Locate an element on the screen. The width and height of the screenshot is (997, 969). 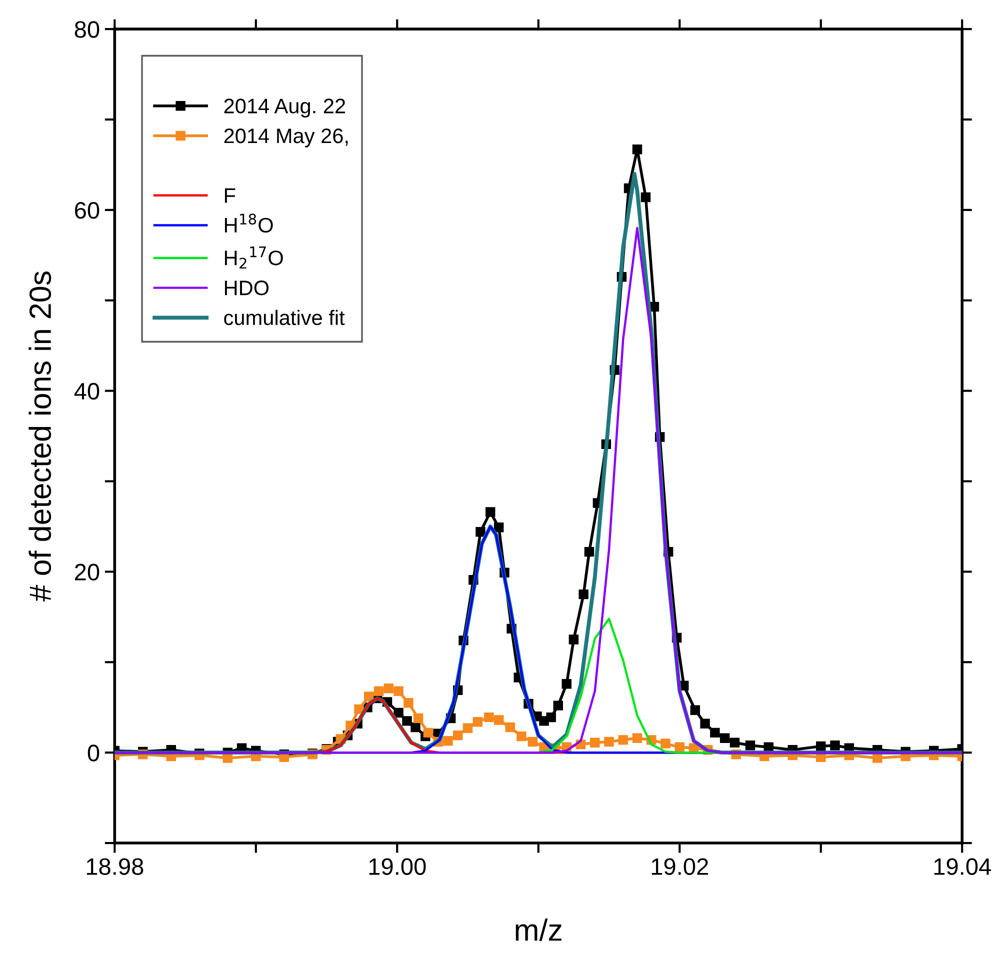
x-tick-label: 19.04 is located at coordinates (962, 866).